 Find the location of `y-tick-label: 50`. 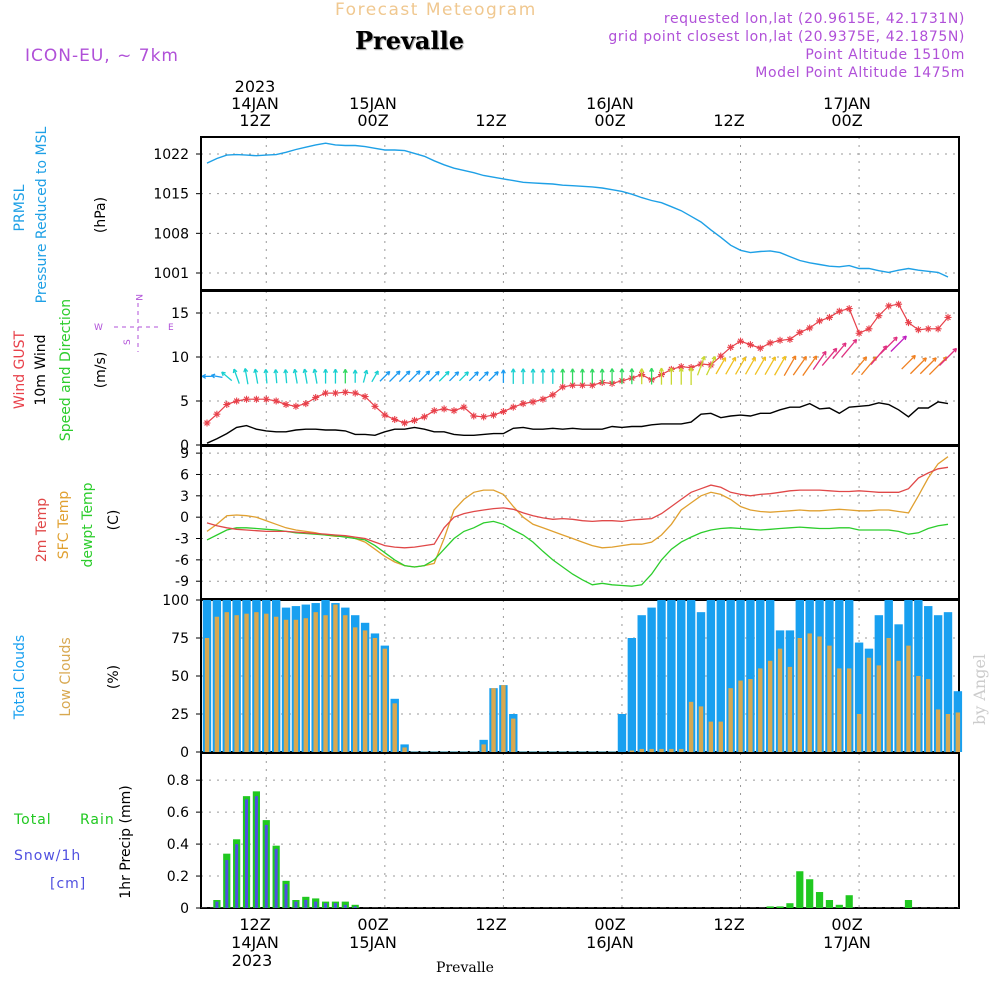

y-tick-label: 50 is located at coordinates (180, 677).